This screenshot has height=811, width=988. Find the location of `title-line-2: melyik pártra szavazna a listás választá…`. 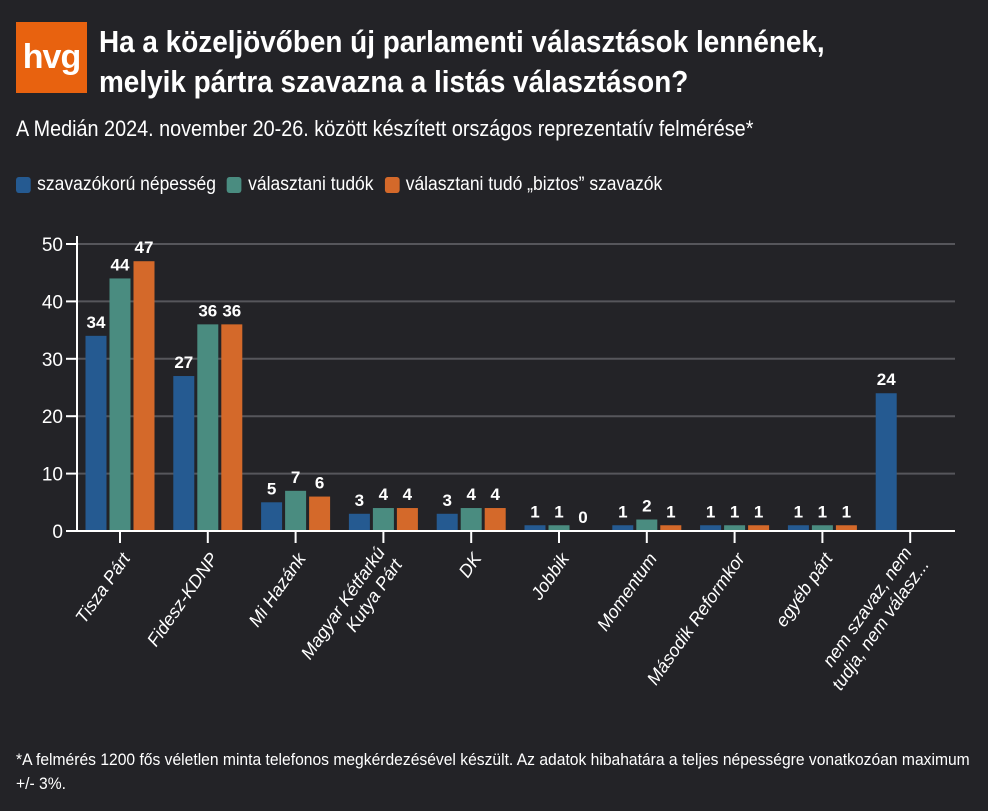

title-line-2: melyik pártra szavazna a listás választá… is located at coordinates (394, 81).